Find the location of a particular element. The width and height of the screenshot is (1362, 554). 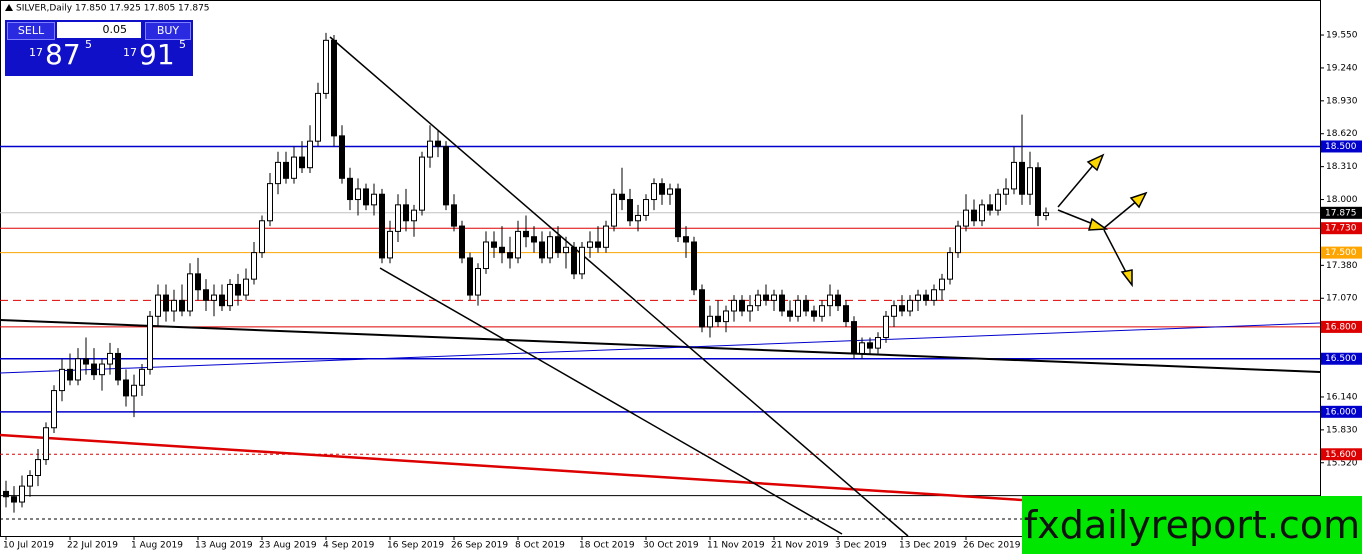

level-label: 17.875 is located at coordinates (1341, 213).